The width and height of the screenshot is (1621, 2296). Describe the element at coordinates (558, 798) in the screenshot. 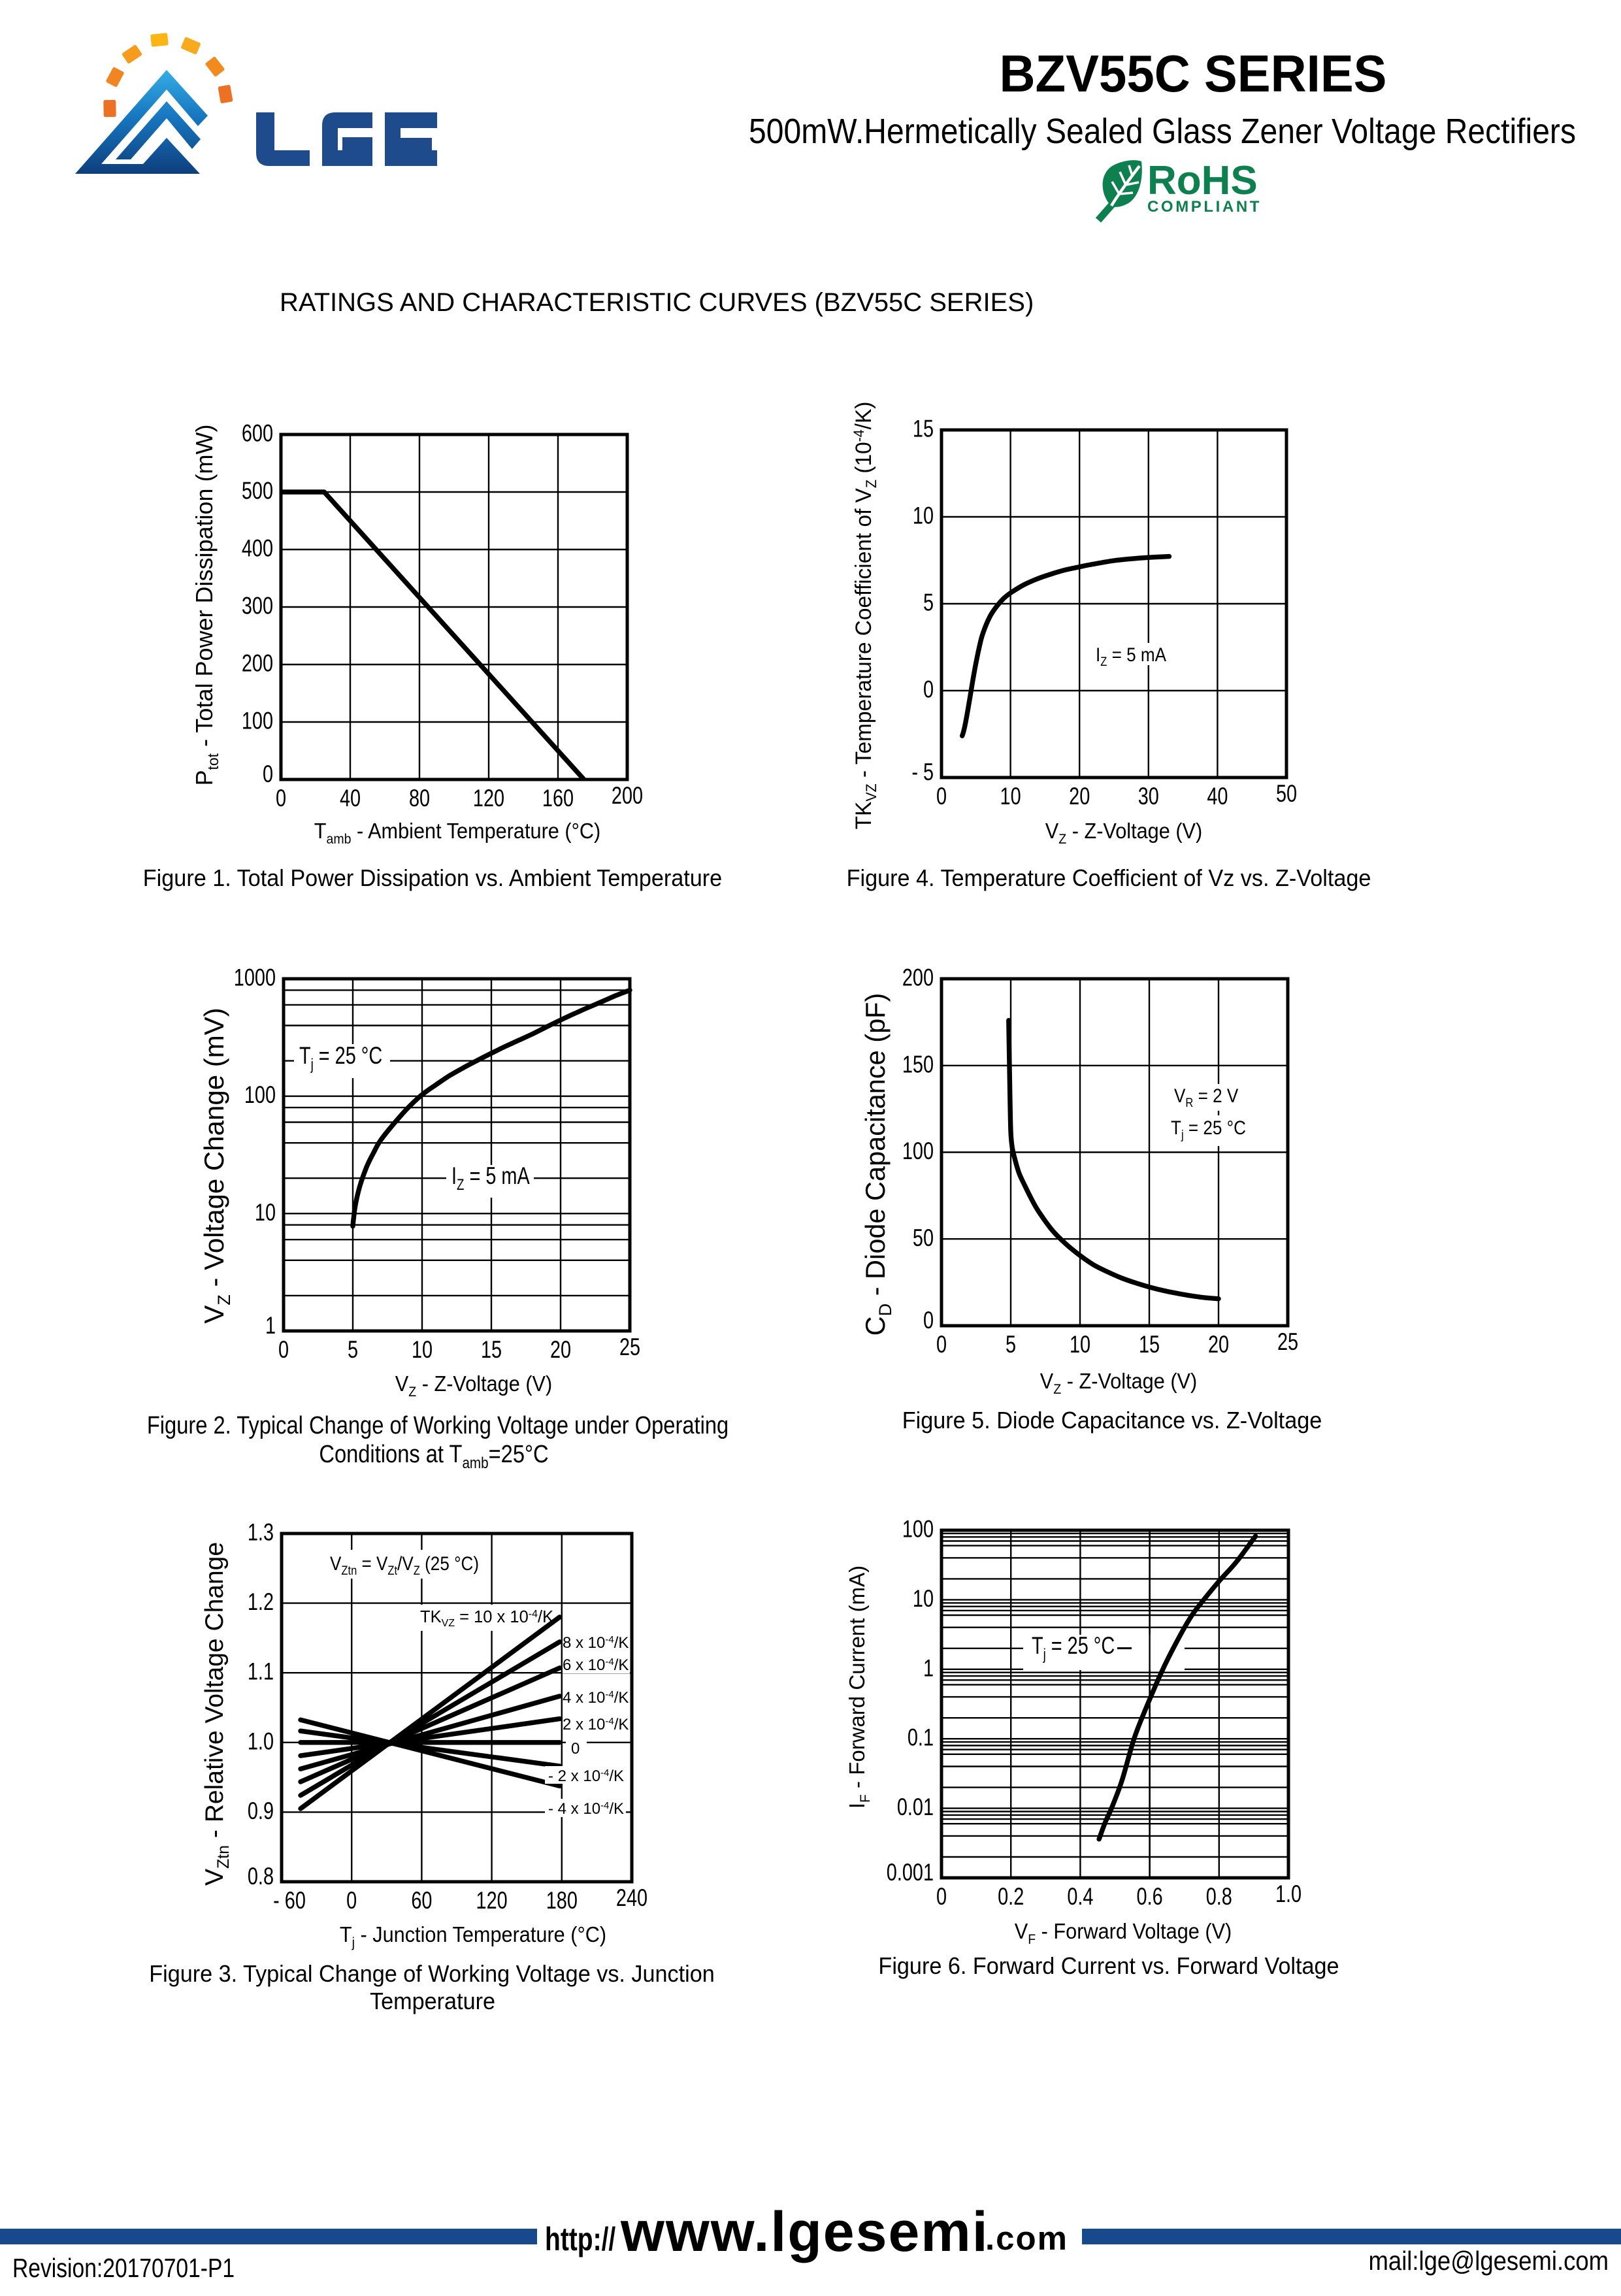

I see `svg-text: 160` at that location.